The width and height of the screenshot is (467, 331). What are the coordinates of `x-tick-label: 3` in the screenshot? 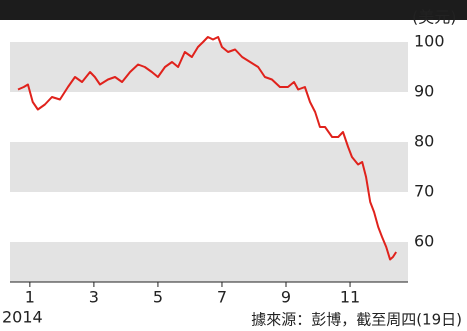 It's located at (94, 297).